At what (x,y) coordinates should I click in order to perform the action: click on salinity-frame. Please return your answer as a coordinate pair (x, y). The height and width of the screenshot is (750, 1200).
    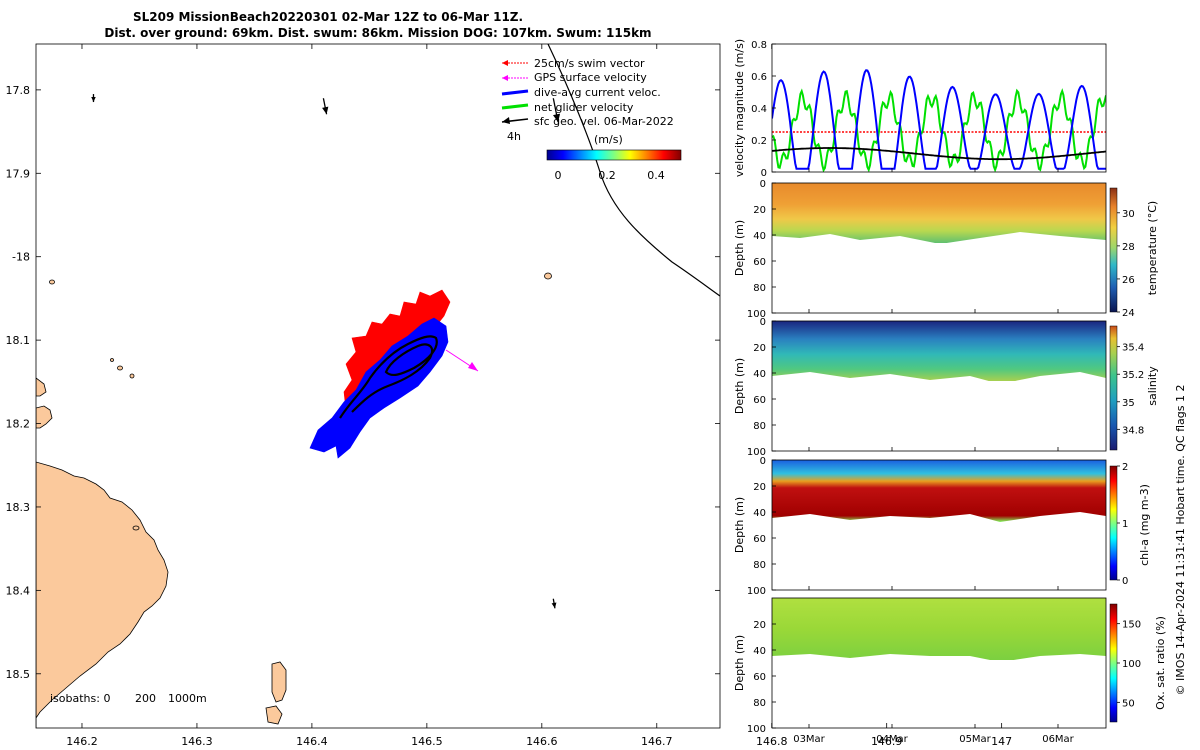
    Looking at the image, I should click on (939, 386).